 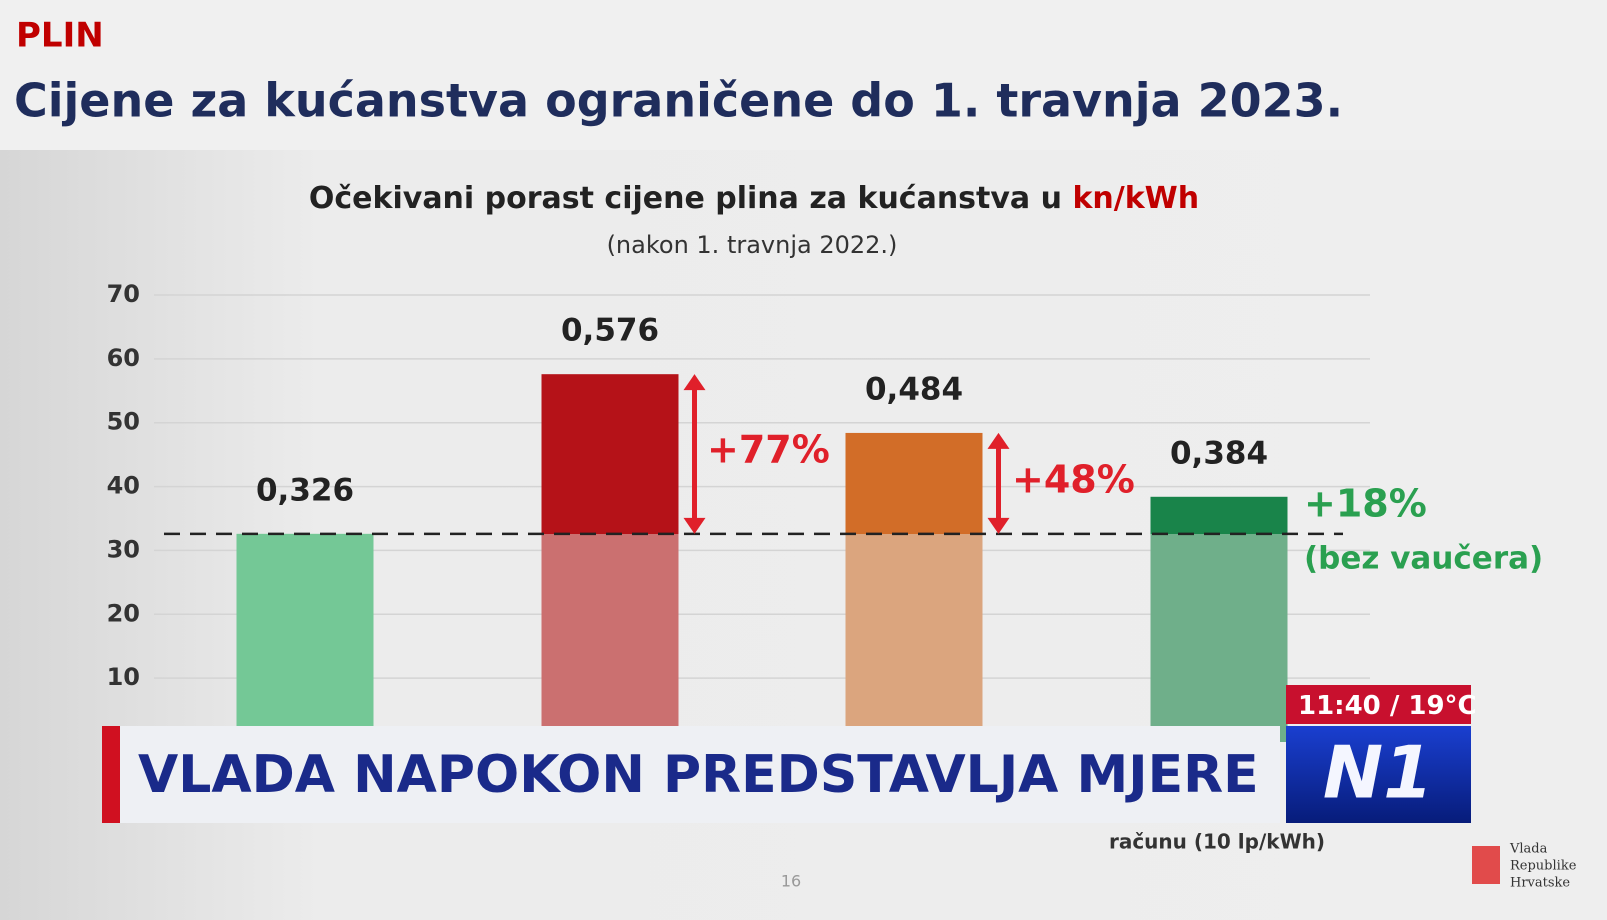 What do you see at coordinates (123, 677) in the screenshot?
I see `y-tick-label: 10` at bounding box center [123, 677].